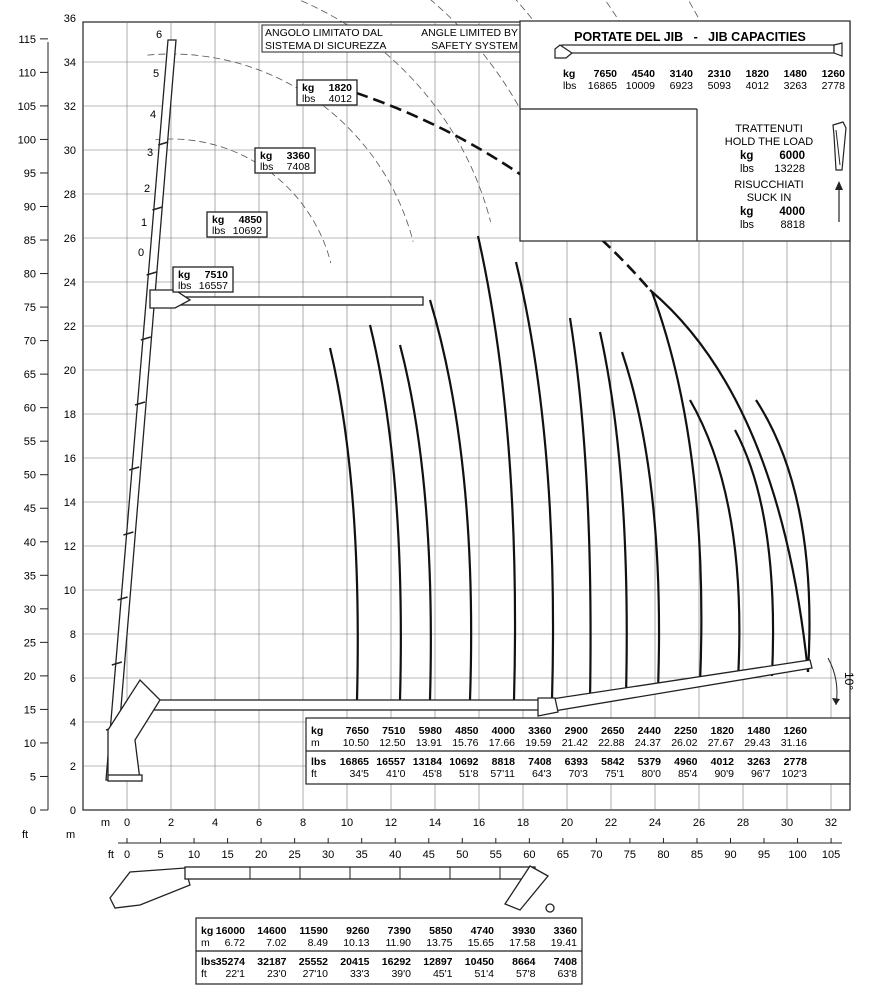 This screenshot has height=1000, width=893. I want to click on angle-note-it-1: ANGOLO LIMITATO DAL, so click(324, 33).